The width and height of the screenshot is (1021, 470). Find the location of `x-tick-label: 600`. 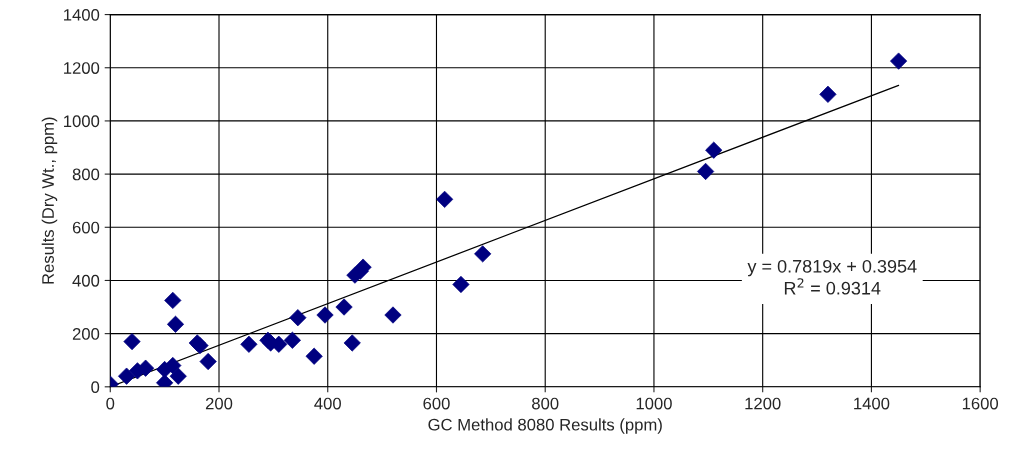

x-tick-label: 600 is located at coordinates (436, 403).